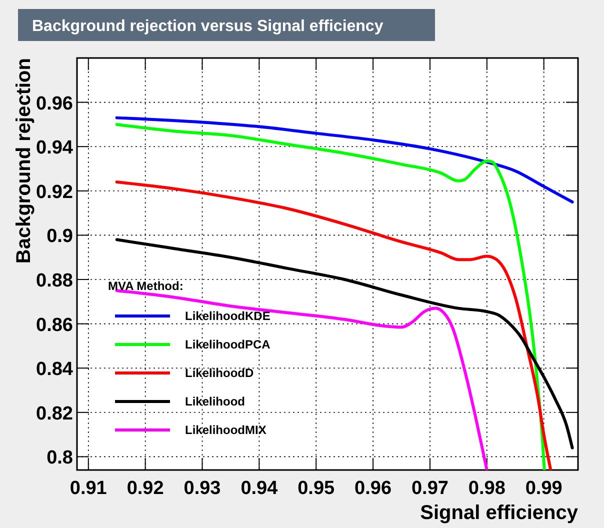  I want to click on legend-title: MVA Method:, so click(146, 286).